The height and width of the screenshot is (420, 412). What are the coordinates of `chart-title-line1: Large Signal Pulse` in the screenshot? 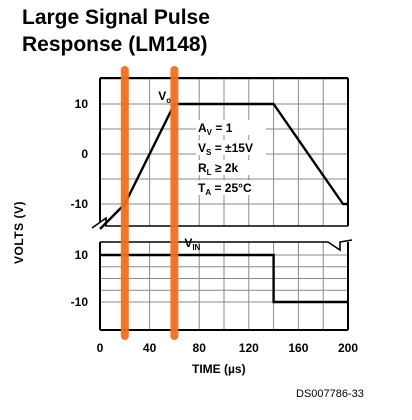 It's located at (116, 17).